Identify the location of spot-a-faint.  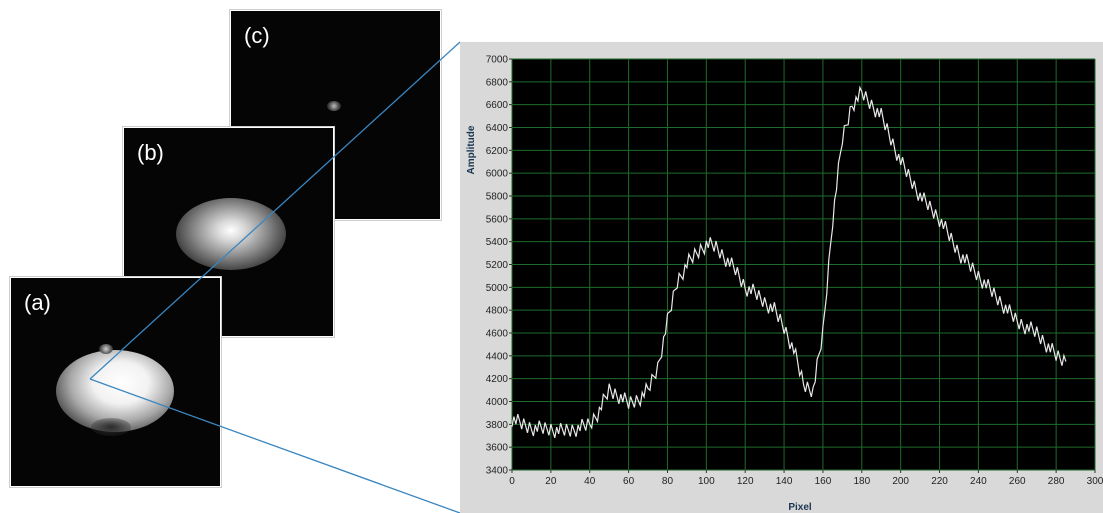
(111, 427).